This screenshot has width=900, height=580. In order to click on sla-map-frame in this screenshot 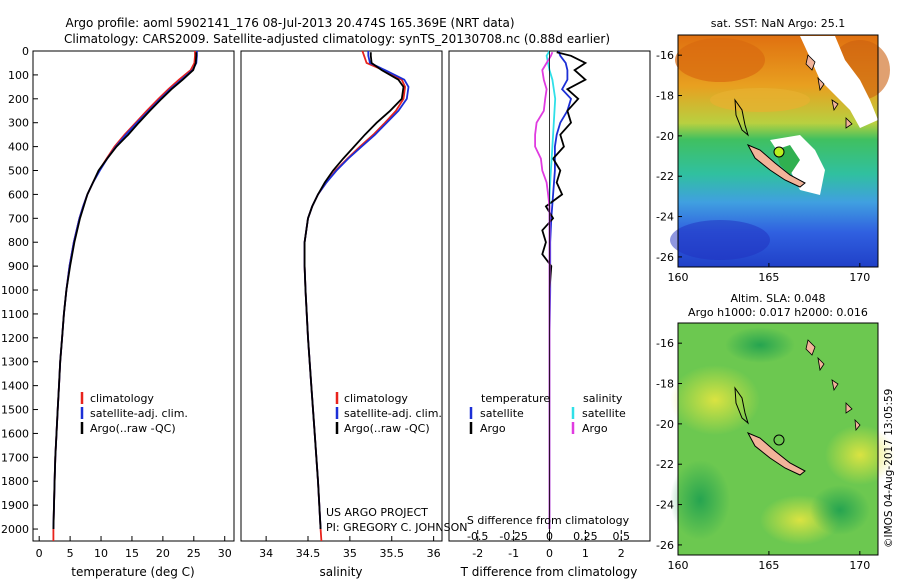, I will do `click(778, 439)`.